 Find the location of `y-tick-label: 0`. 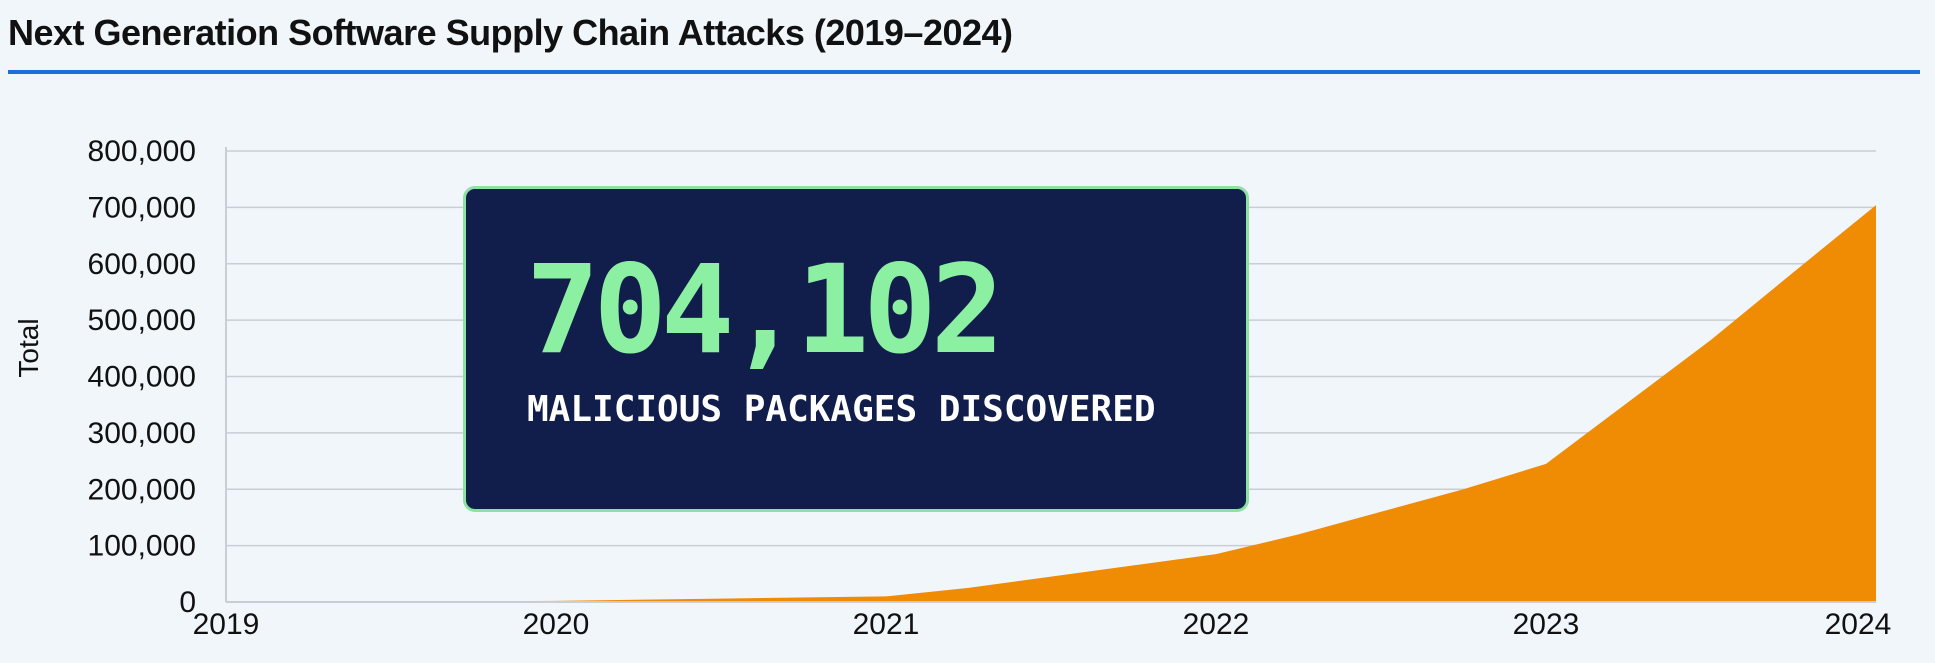

y-tick-label: 0 is located at coordinates (187, 602).